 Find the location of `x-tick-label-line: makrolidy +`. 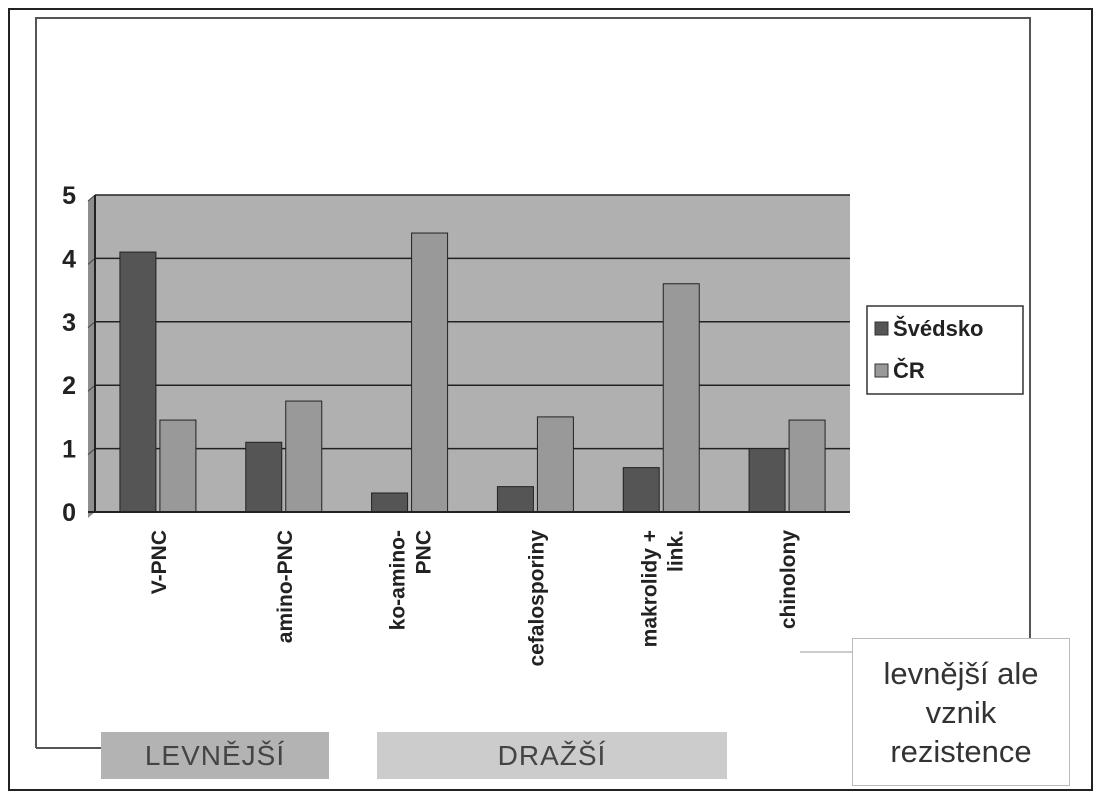

x-tick-label-line: makrolidy + is located at coordinates (649, 588).